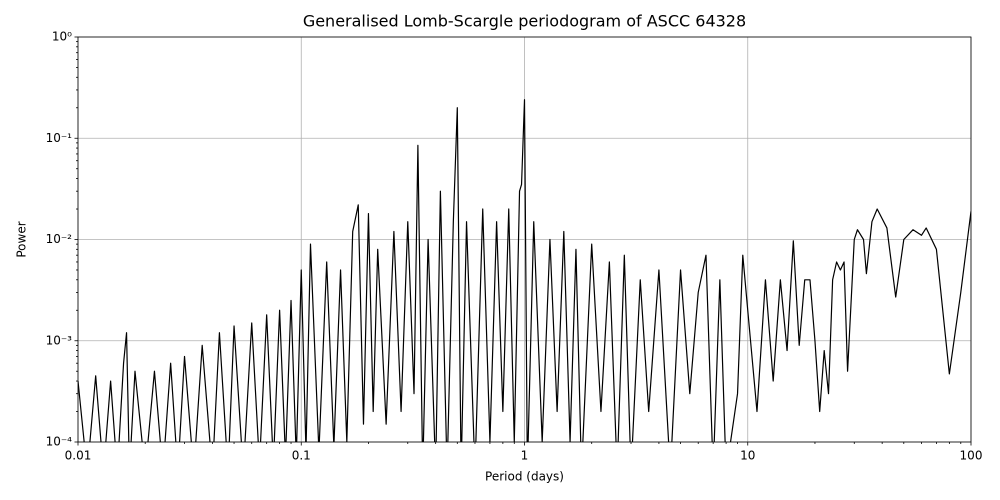 This screenshot has height=500, width=1000. Describe the element at coordinates (22, 239) in the screenshot. I see `y-axis-label: Power` at that location.